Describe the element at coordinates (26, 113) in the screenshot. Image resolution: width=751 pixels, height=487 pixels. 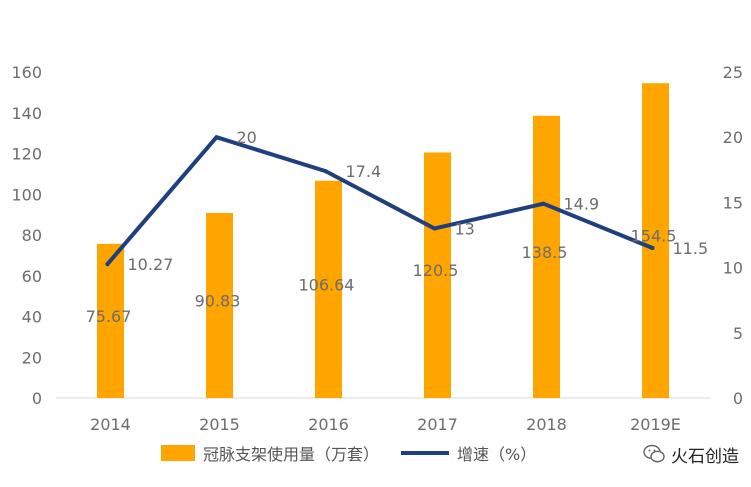
I see `y-left-tick-label: 140` at that location.